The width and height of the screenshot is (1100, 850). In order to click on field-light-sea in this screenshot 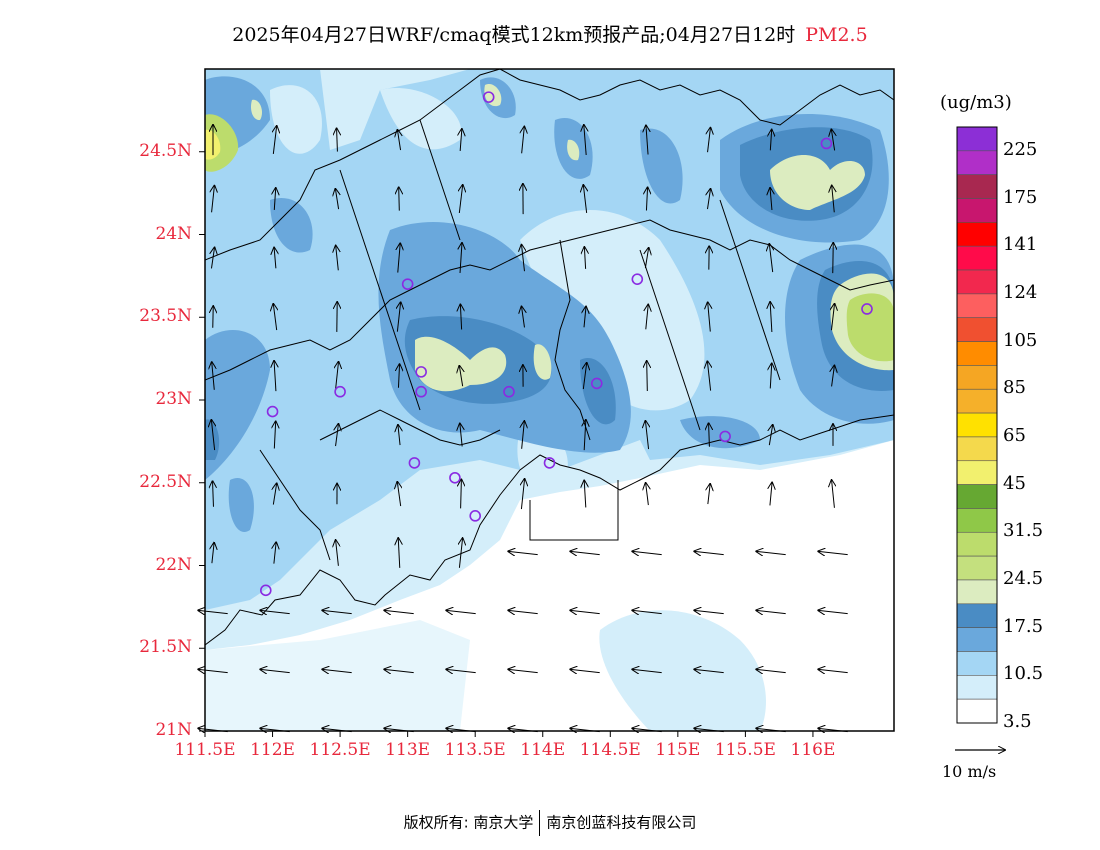, I will do `click(682, 670)`.